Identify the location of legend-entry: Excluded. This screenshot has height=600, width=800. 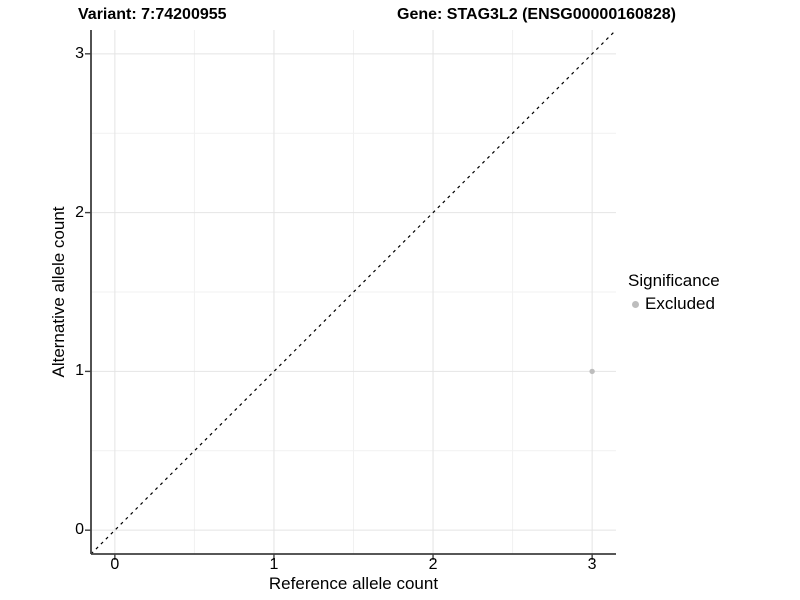
(674, 304).